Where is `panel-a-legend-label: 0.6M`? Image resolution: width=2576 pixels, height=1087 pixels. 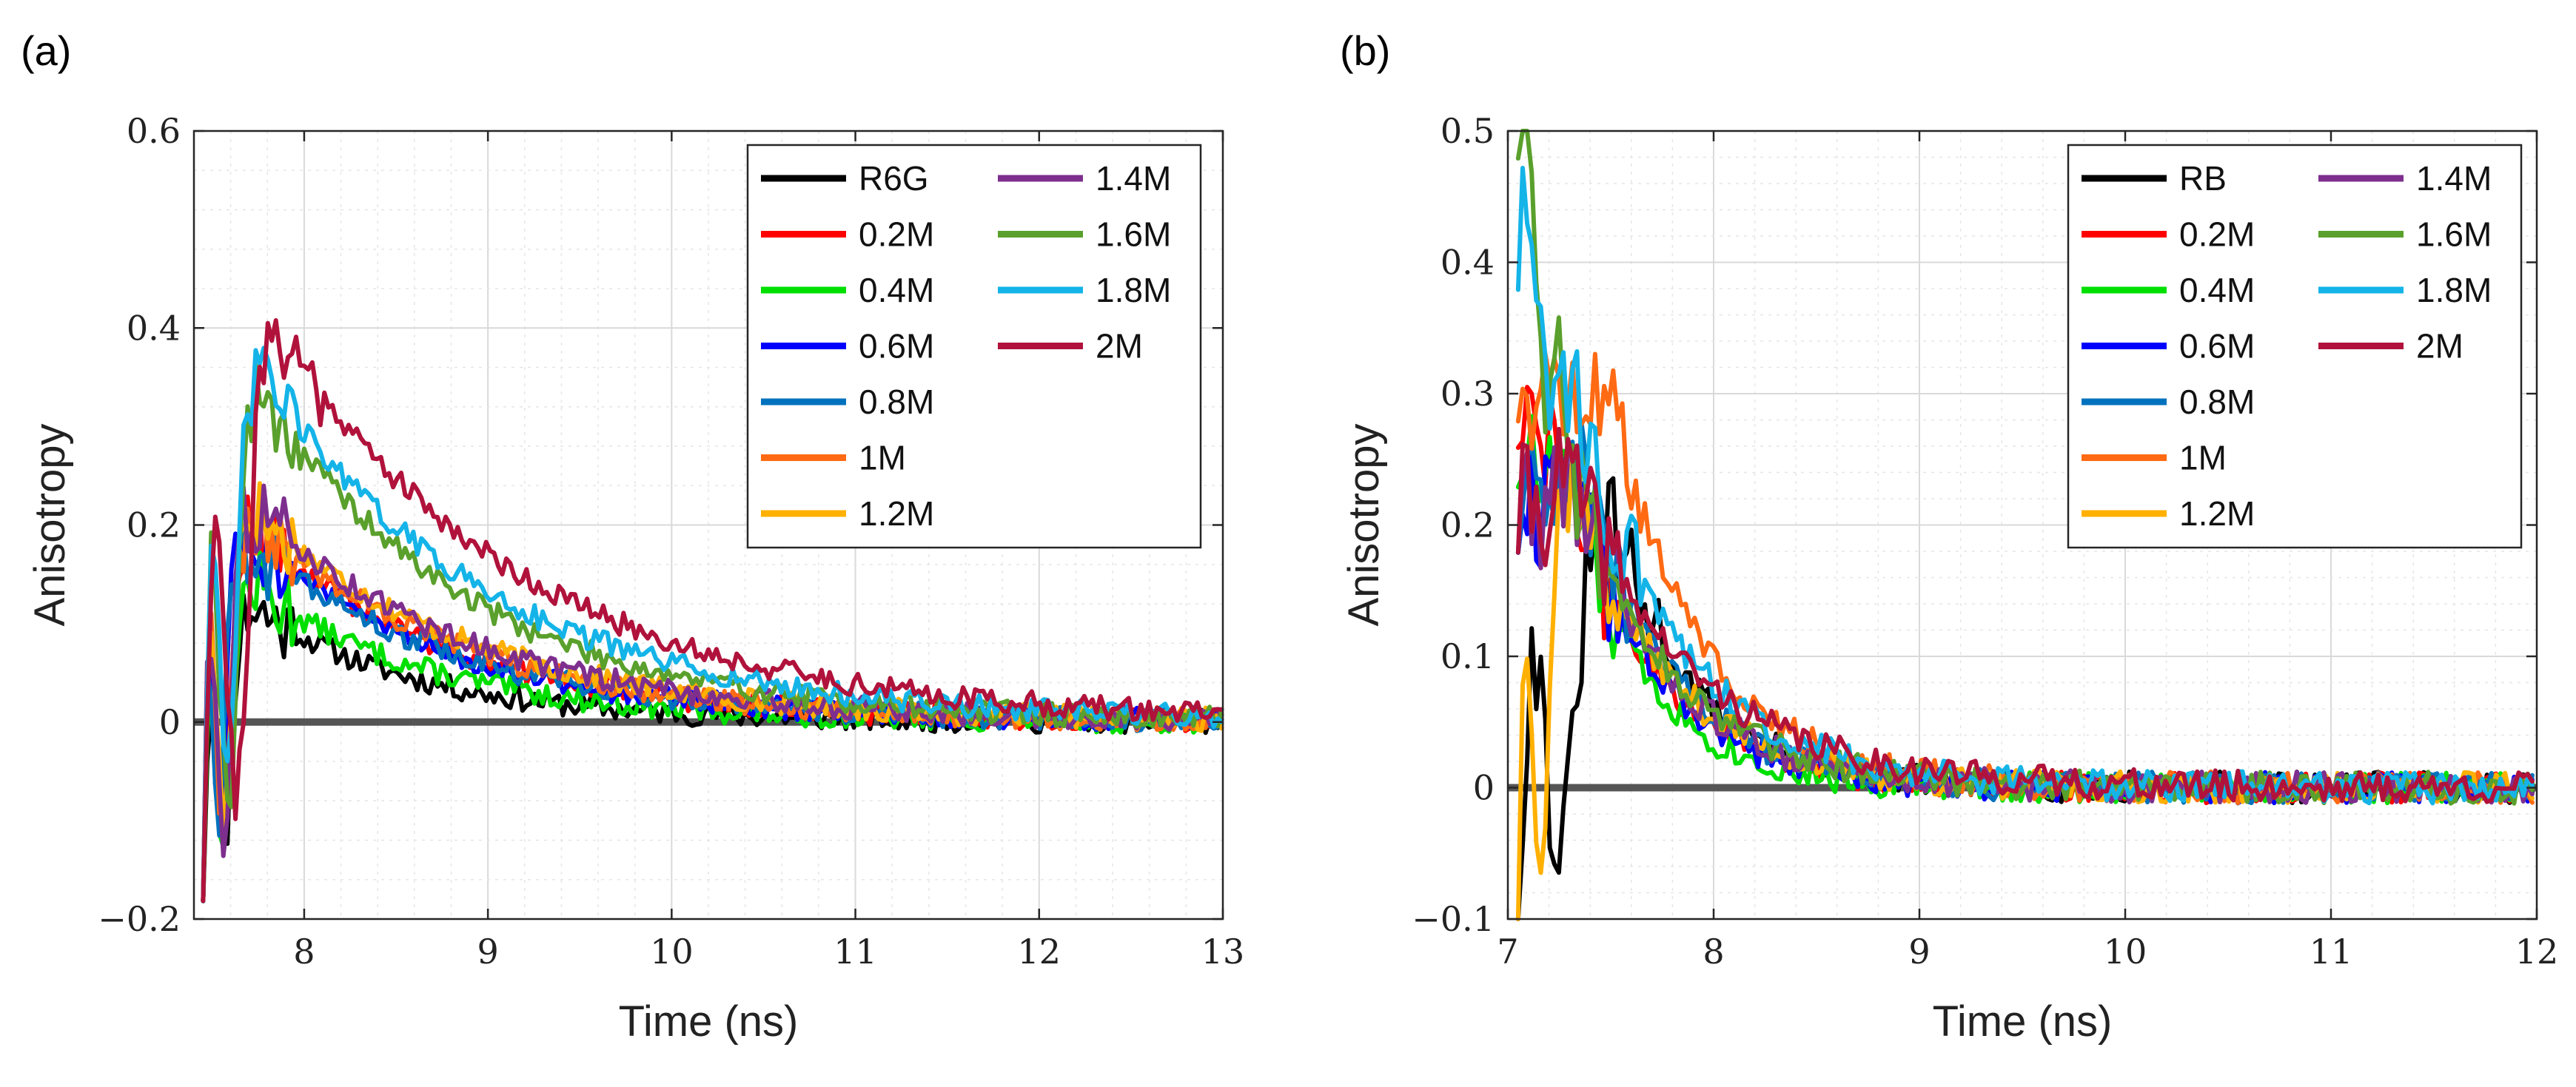 panel-a-legend-label: 0.6M is located at coordinates (896, 346).